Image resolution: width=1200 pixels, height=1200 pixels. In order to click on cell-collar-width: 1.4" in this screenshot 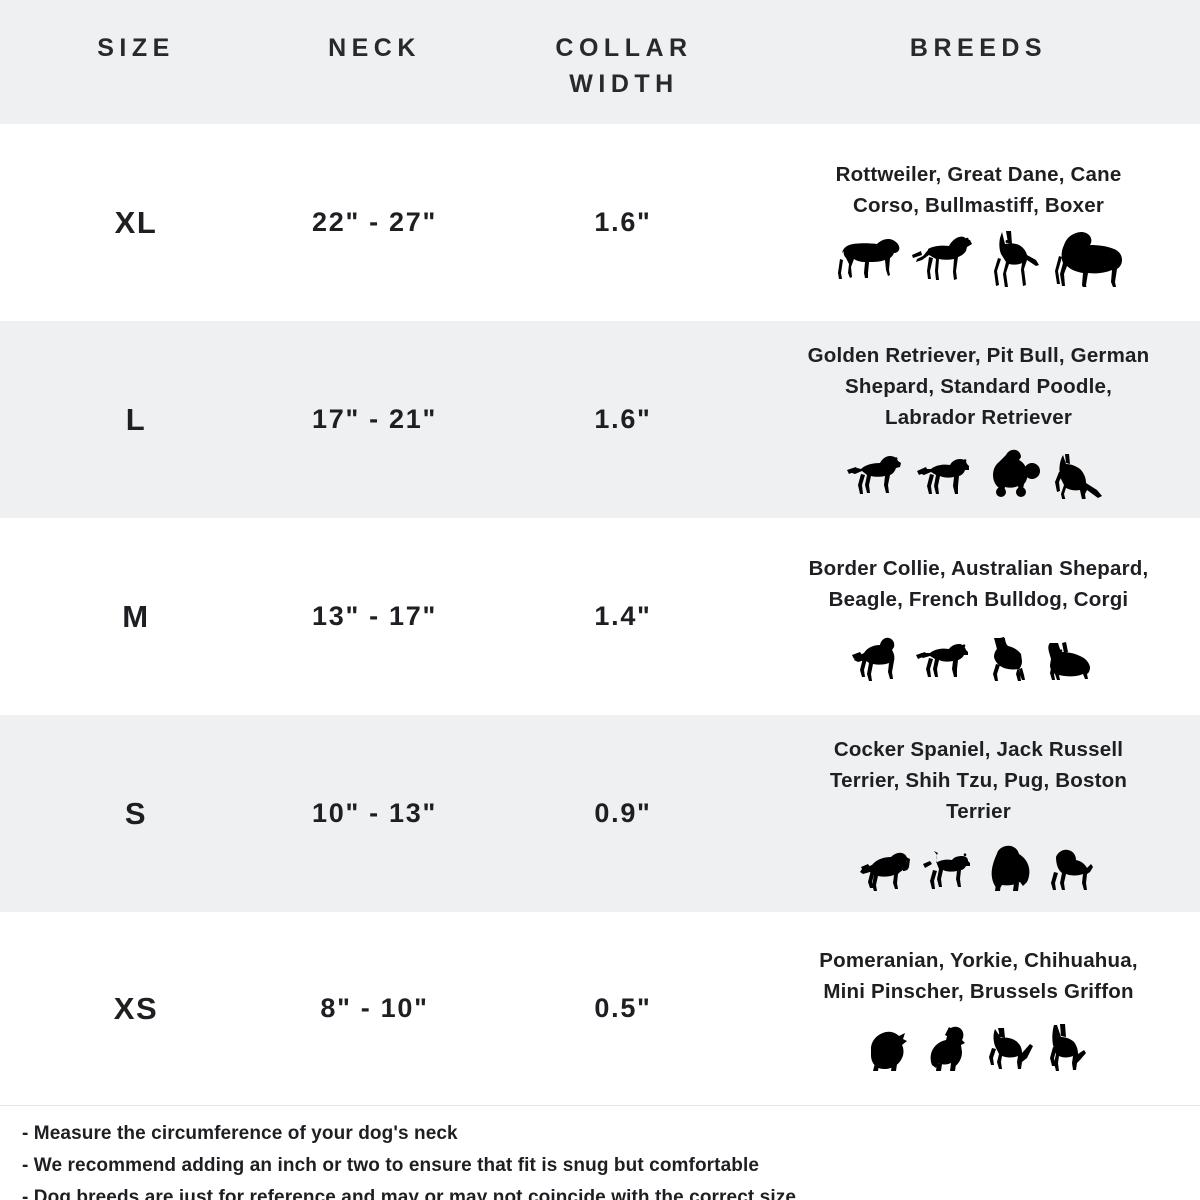, I will do `click(622, 616)`.